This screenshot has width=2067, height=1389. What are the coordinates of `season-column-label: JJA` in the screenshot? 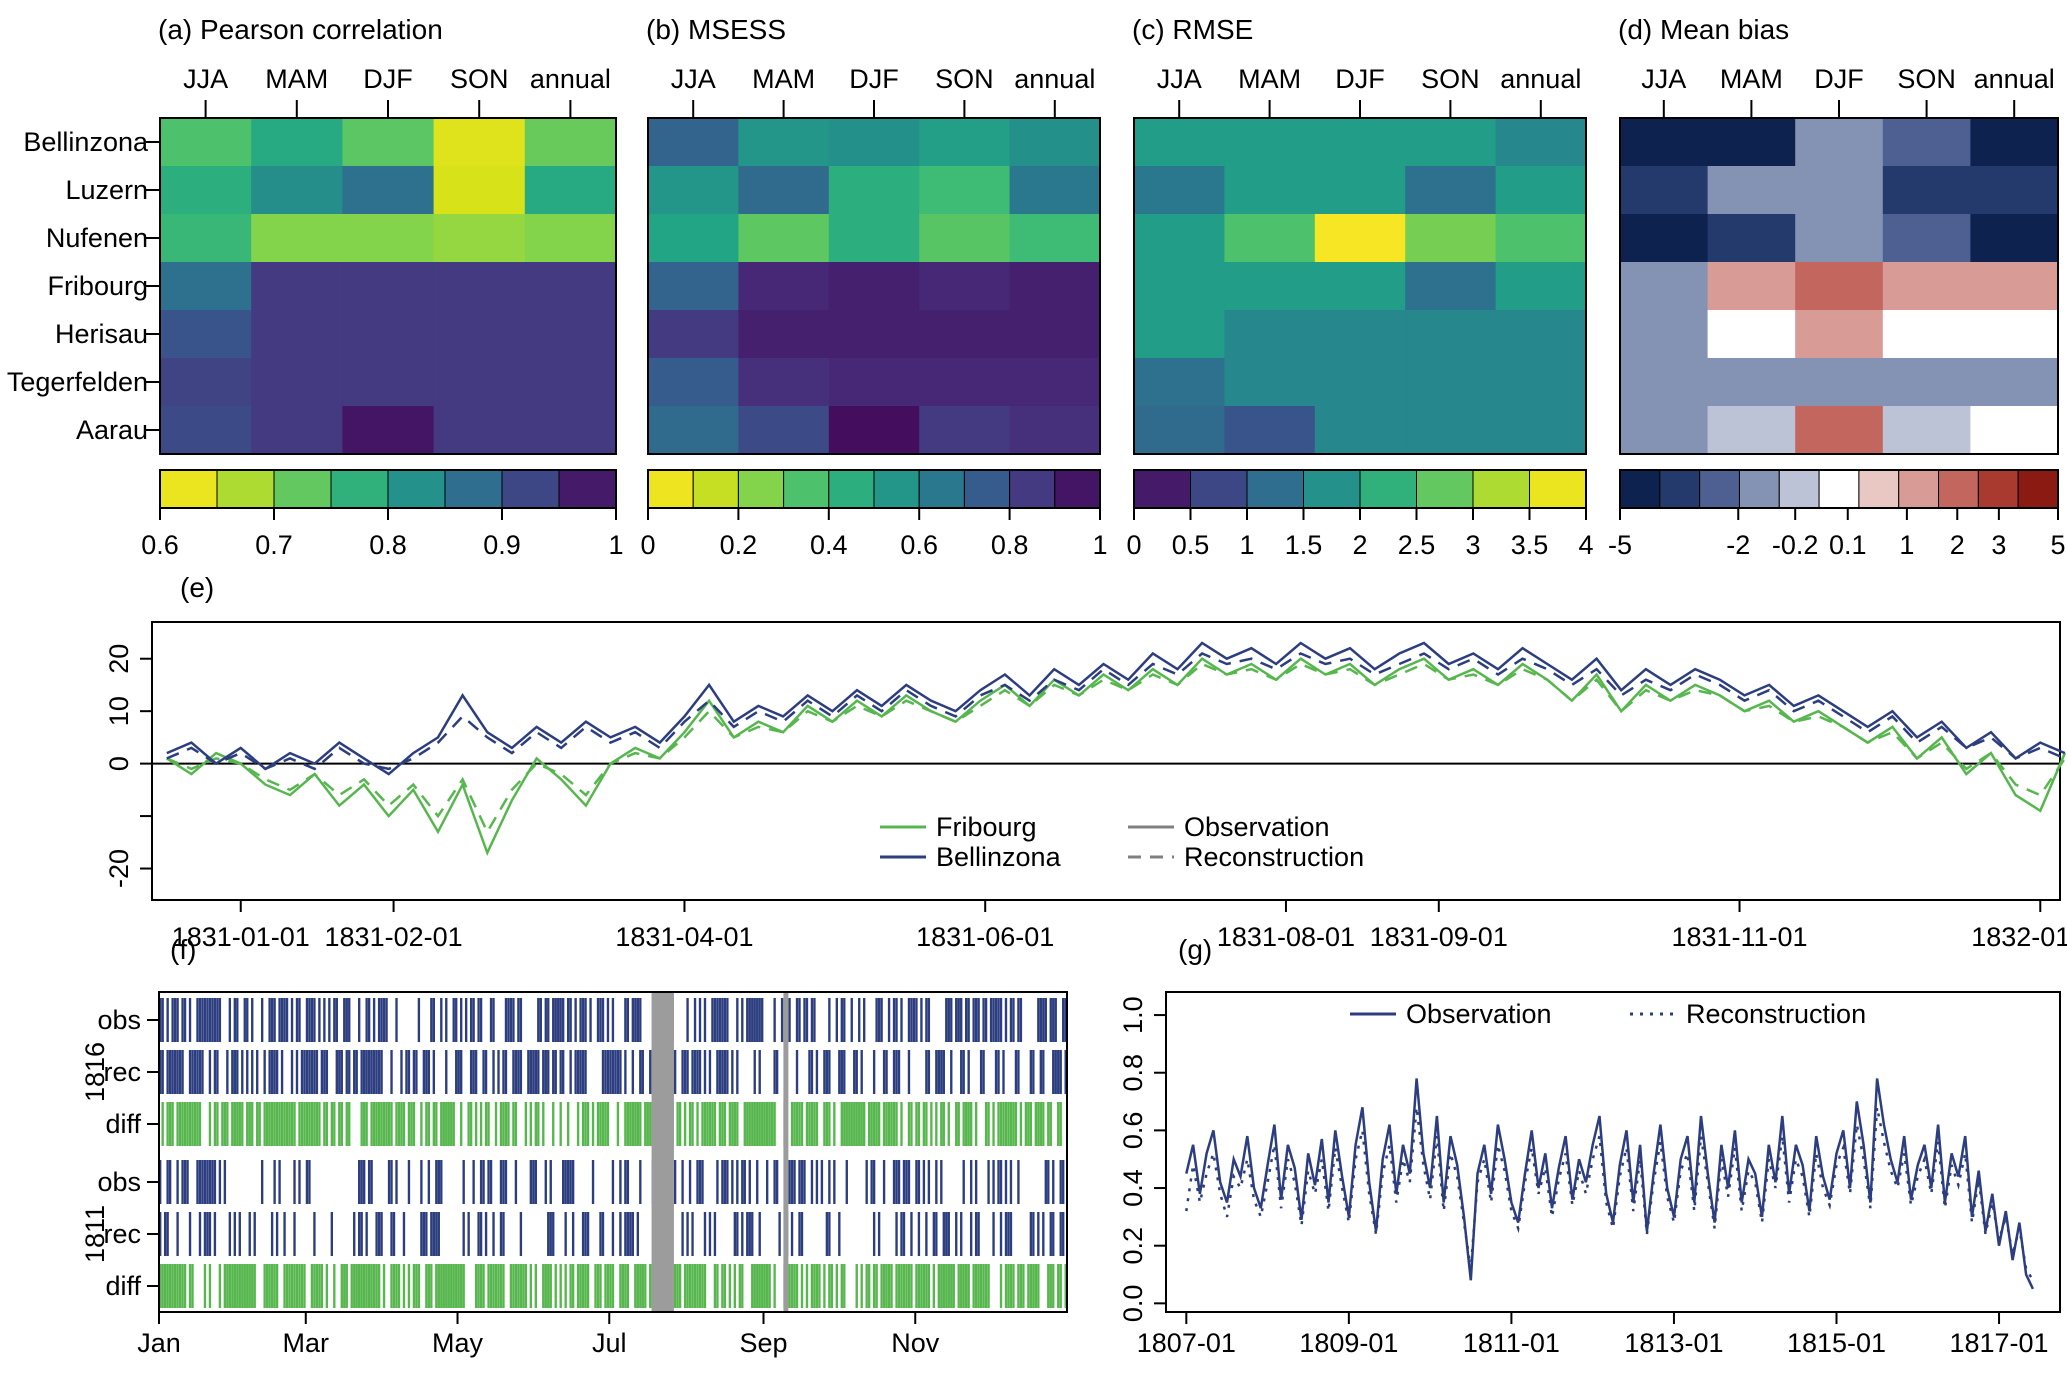 It's located at (205, 79).